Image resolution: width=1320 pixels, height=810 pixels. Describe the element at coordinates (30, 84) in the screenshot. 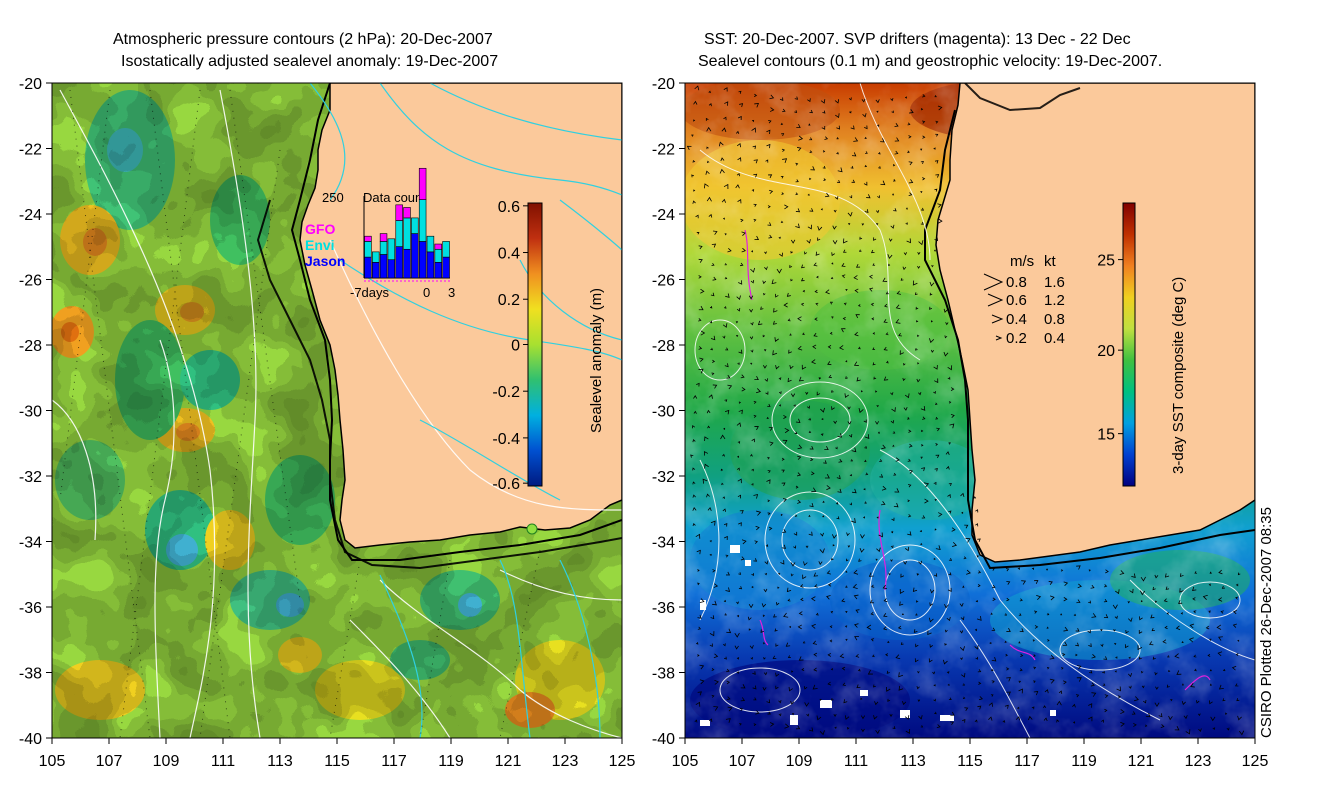

I see `lat-tick-label: -20` at that location.